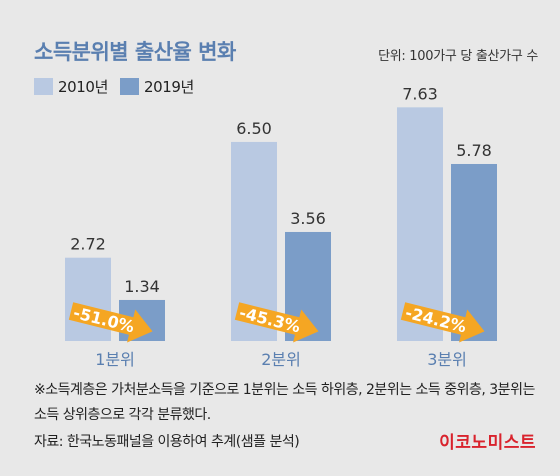 The height and width of the screenshot is (476, 560). What do you see at coordinates (83, 87) in the screenshot?
I see `legend-label-2010: 2010년` at bounding box center [83, 87].